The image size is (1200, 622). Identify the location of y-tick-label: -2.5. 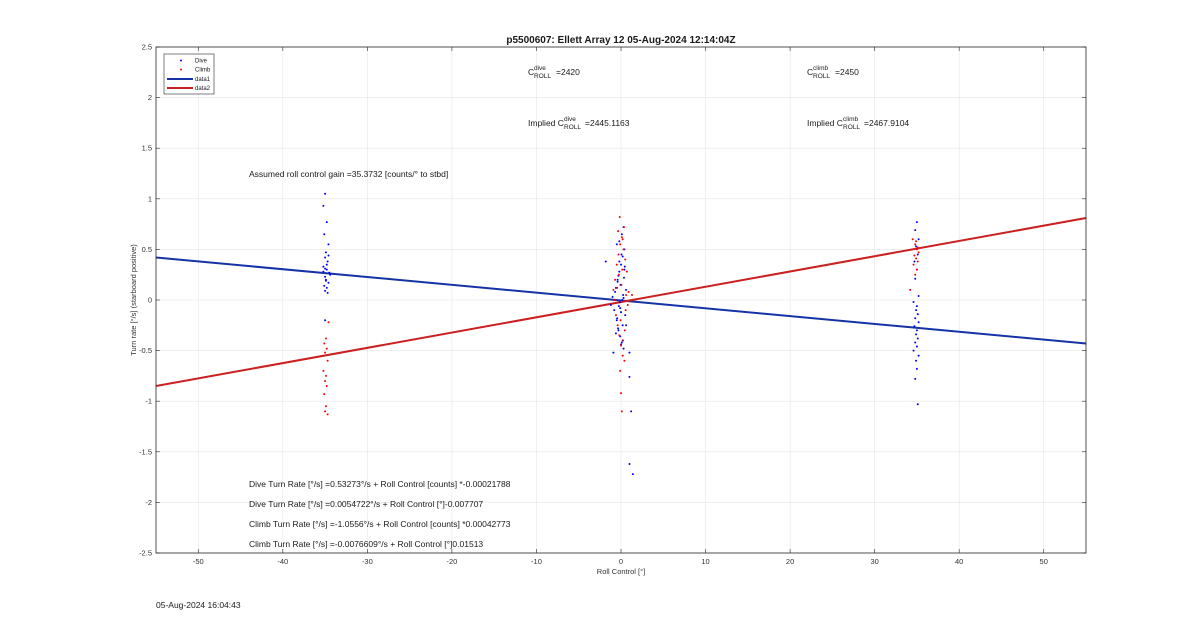
(145, 553).